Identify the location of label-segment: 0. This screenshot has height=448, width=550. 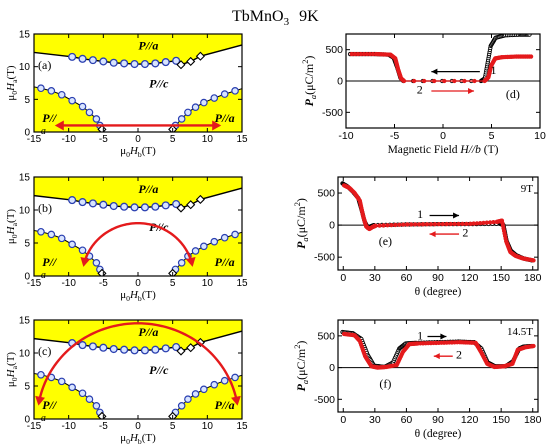
(128, 441).